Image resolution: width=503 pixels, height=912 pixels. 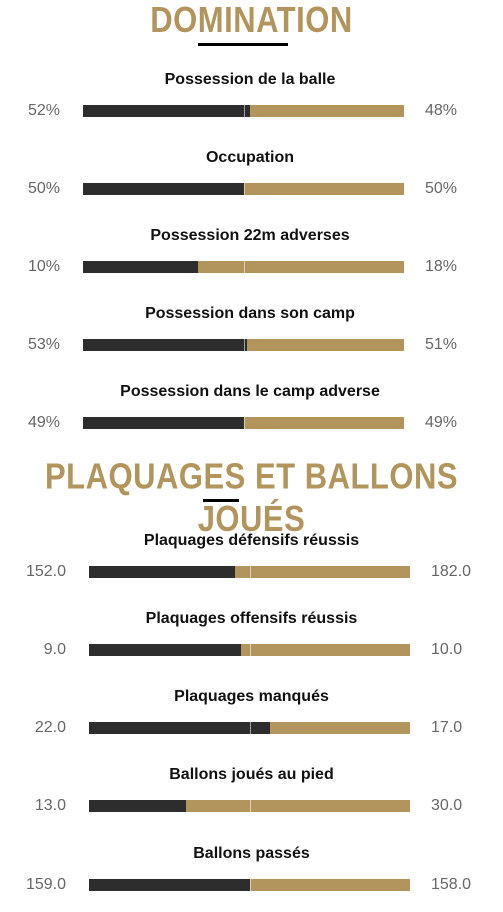 What do you see at coordinates (45, 571) in the screenshot?
I see `home-value: 152.0` at bounding box center [45, 571].